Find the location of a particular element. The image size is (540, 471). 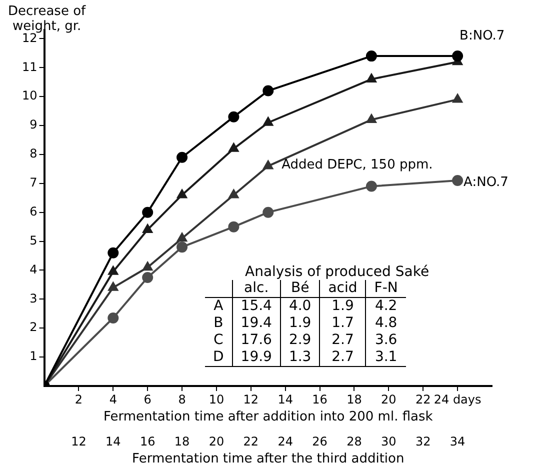

y-tick-label: 6 is located at coordinates (34, 211).